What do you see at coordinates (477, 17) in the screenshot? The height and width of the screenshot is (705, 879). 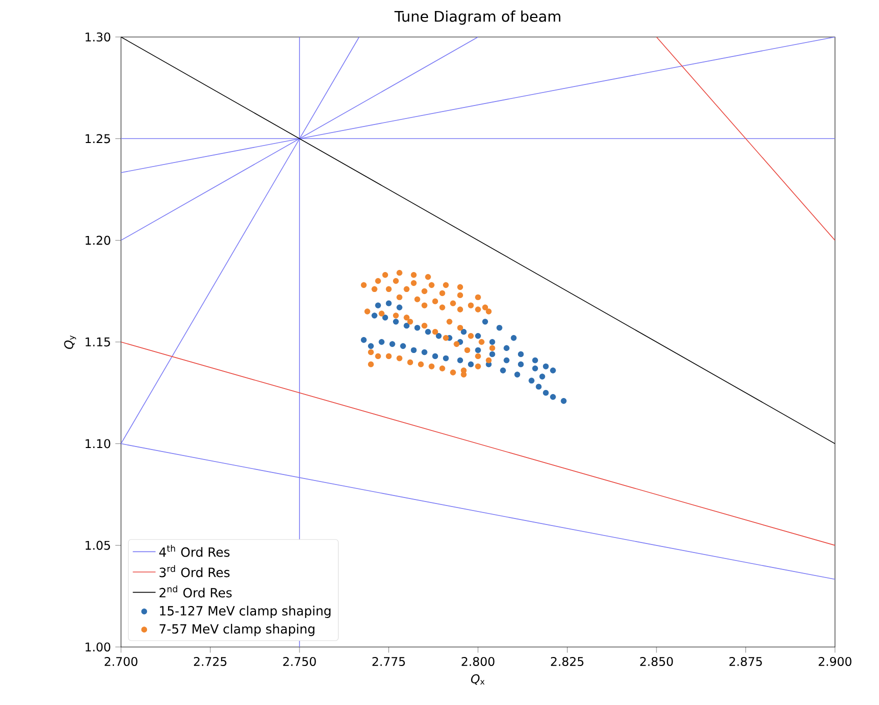 I see `chart-title: Tune Diagram of beam` at bounding box center [477, 17].